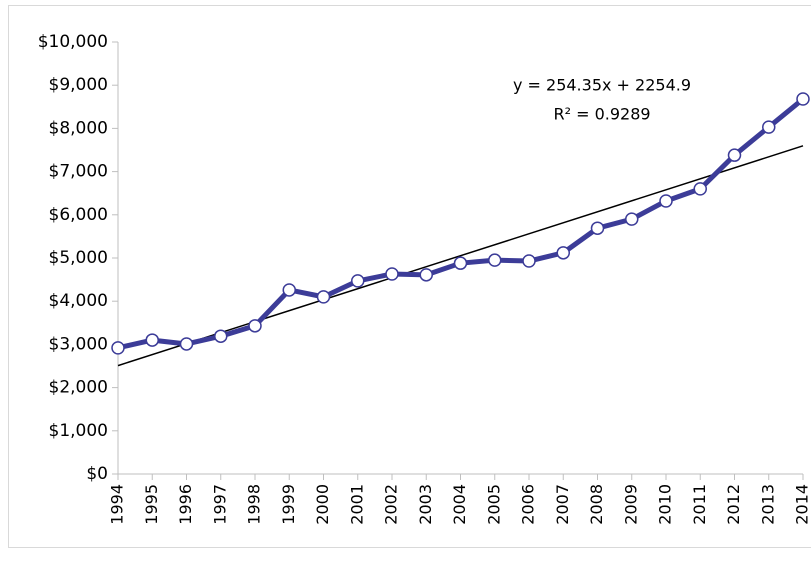  I want to click on x-tick-label: 1996, so click(185, 504).